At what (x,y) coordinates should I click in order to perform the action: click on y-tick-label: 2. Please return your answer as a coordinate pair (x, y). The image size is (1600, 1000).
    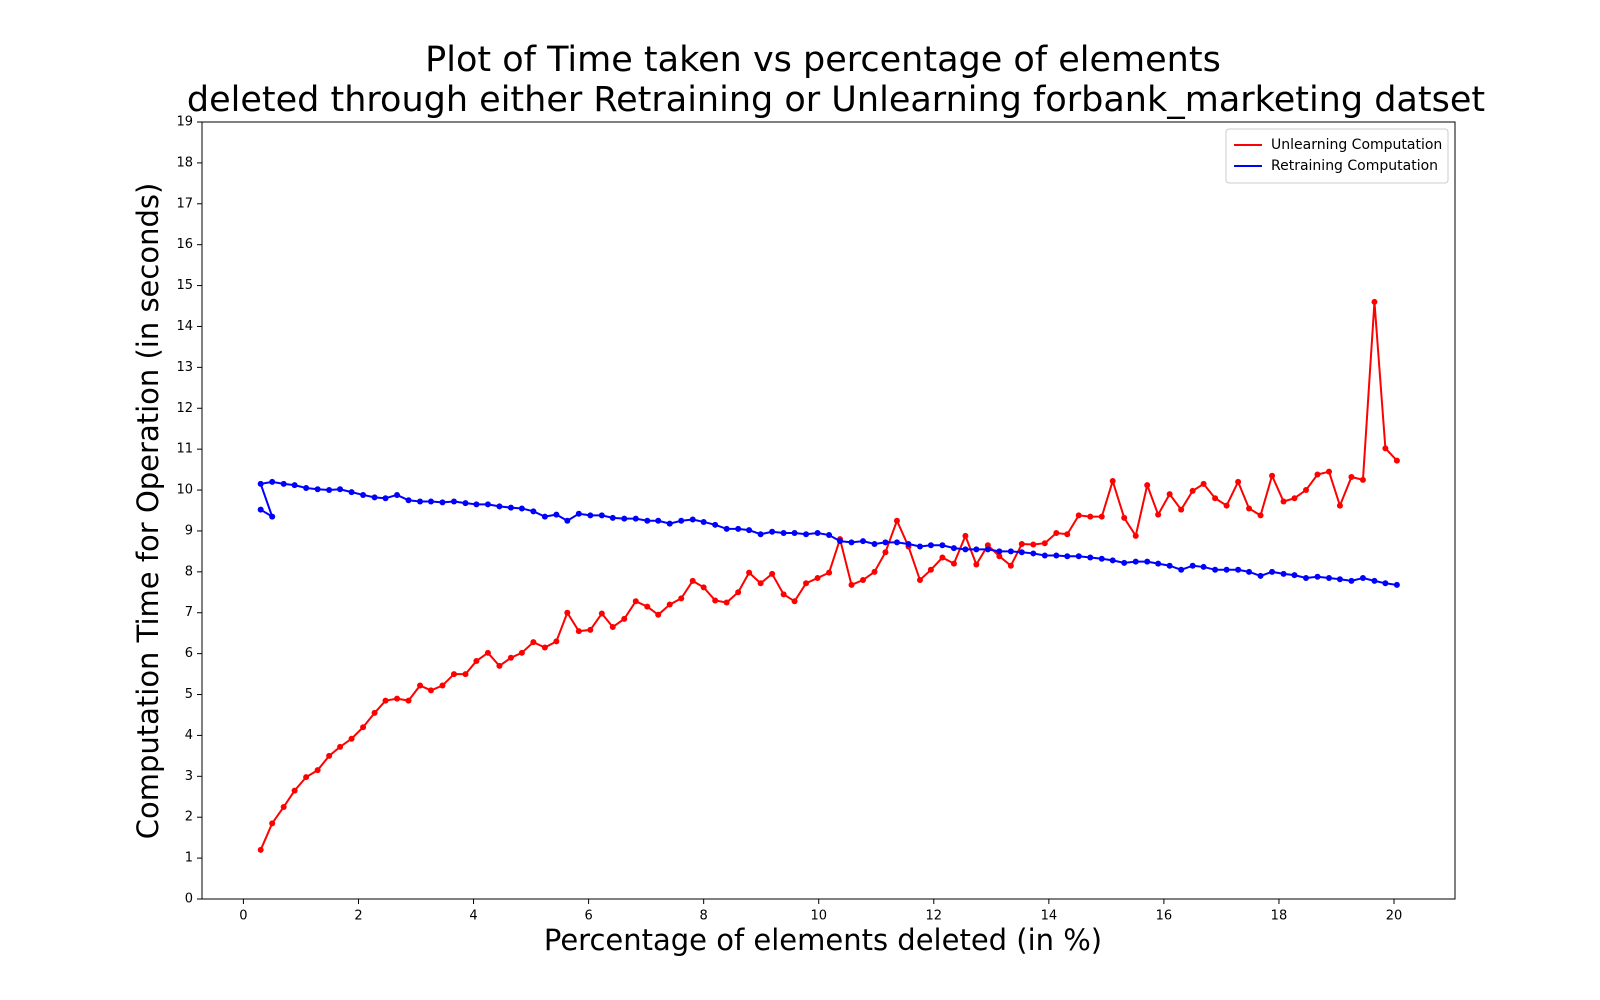
    Looking at the image, I should click on (189, 817).